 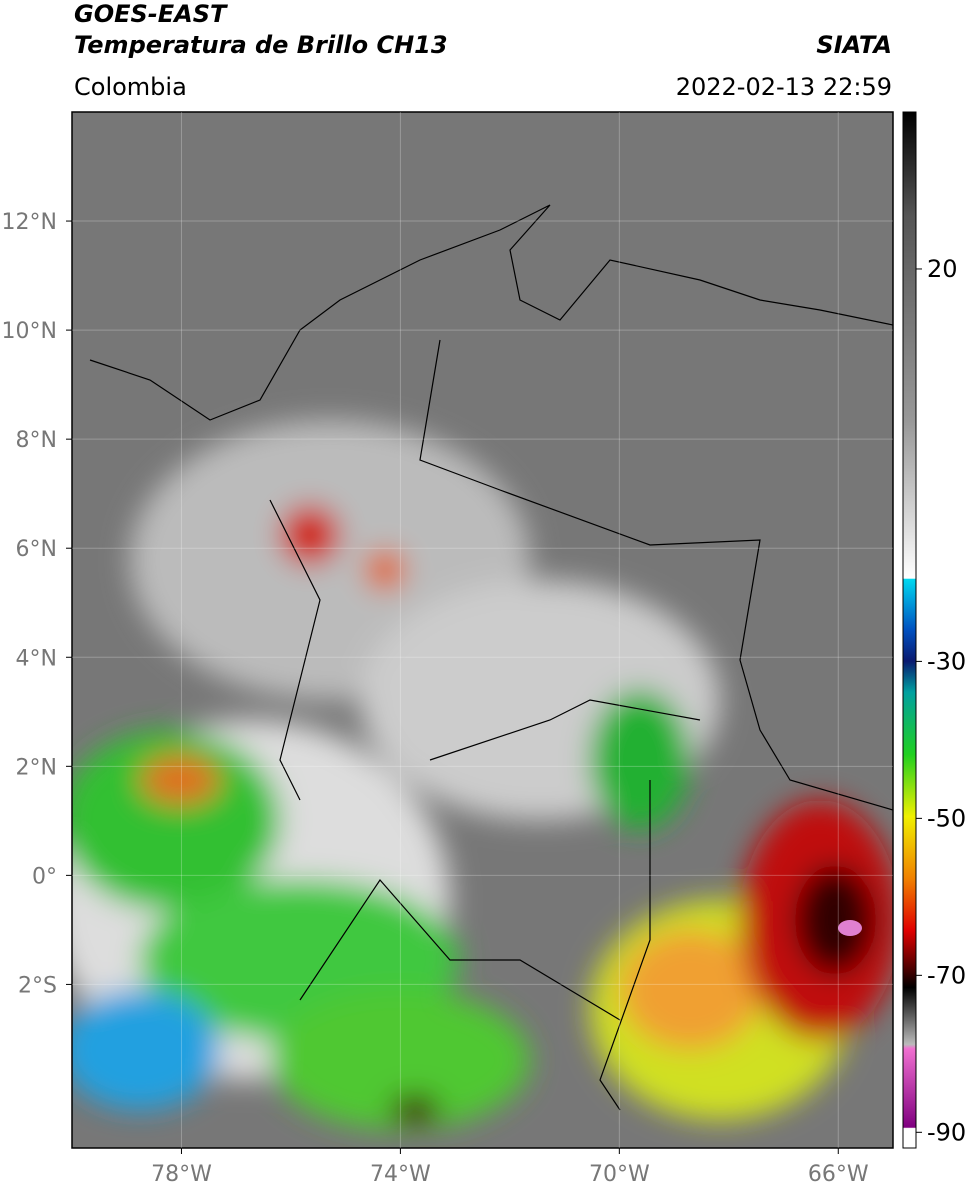 I want to click on source: SIATA, so click(x=854, y=45).